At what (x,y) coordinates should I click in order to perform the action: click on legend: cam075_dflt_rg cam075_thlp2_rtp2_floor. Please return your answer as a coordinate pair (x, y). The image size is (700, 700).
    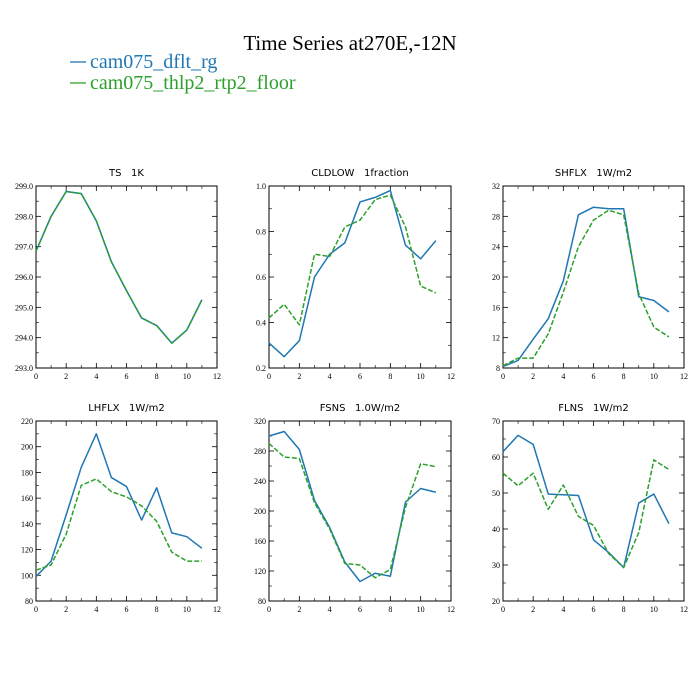
    Looking at the image, I should click on (183, 72).